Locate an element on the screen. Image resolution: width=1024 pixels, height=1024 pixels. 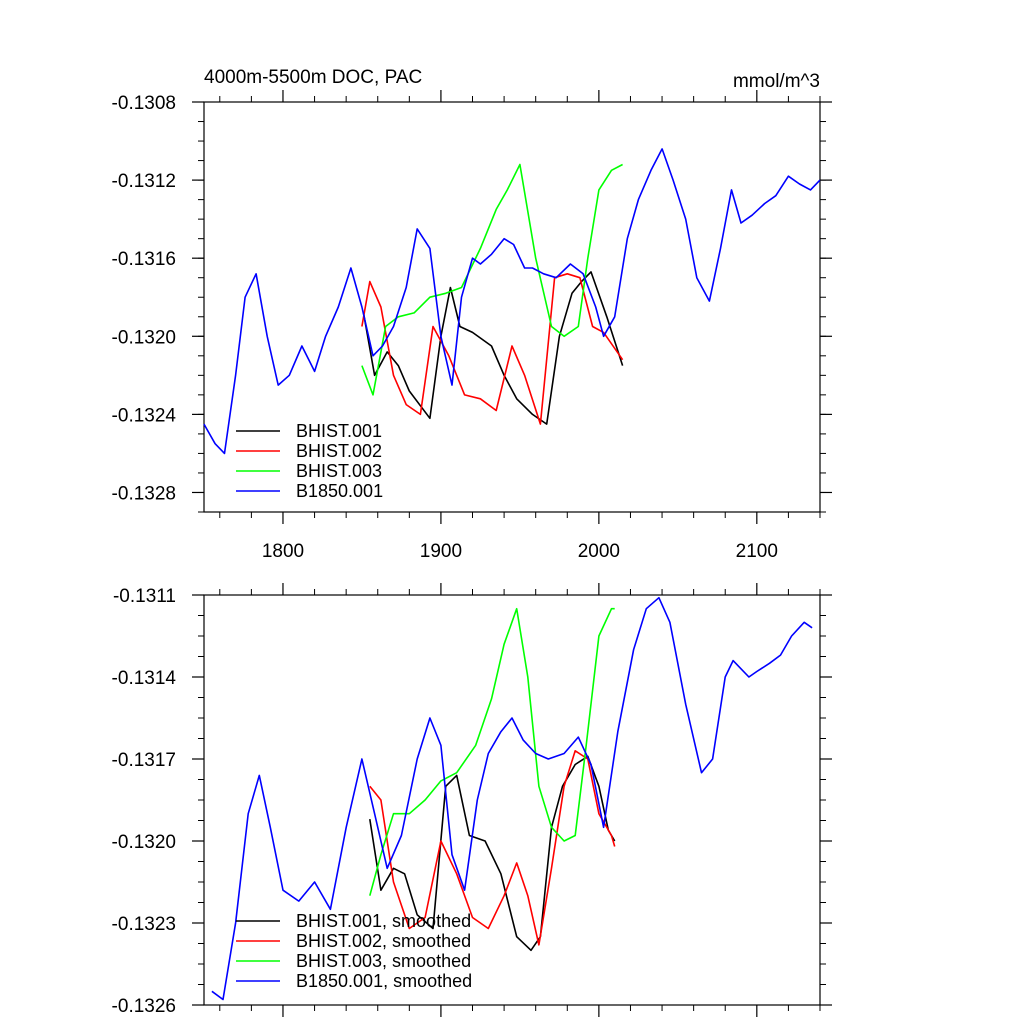
top-legend: BHIST.001 BHIST.002 BHIST.003 B1850.001 is located at coordinates (309, 461).